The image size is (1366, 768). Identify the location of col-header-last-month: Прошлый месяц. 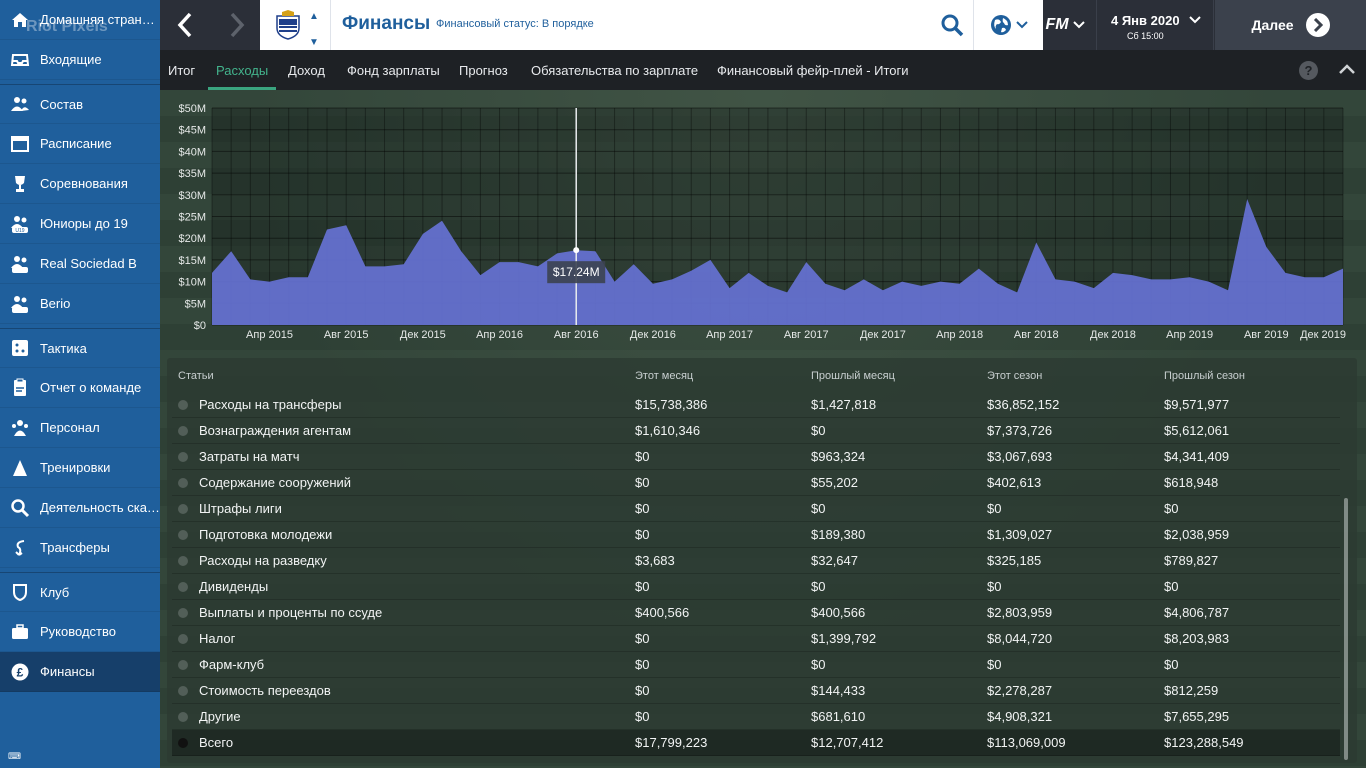
(853, 376).